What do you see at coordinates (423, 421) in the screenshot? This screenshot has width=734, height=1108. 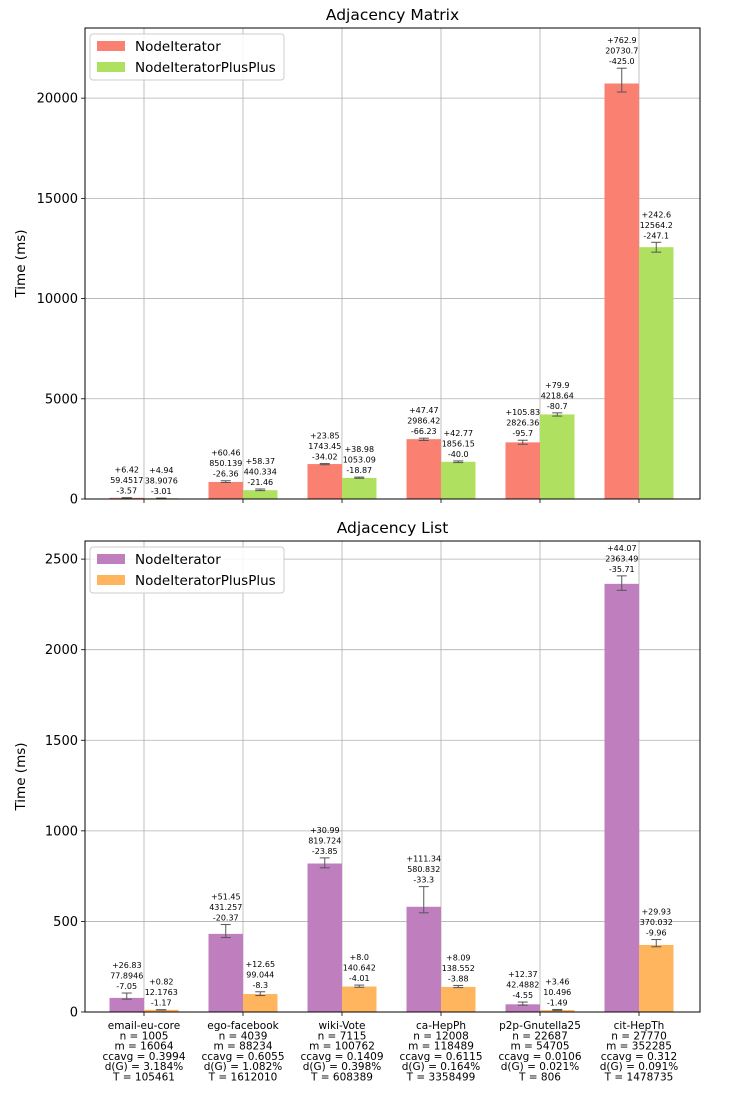 I see `data-label: 2986.42` at bounding box center [423, 421].